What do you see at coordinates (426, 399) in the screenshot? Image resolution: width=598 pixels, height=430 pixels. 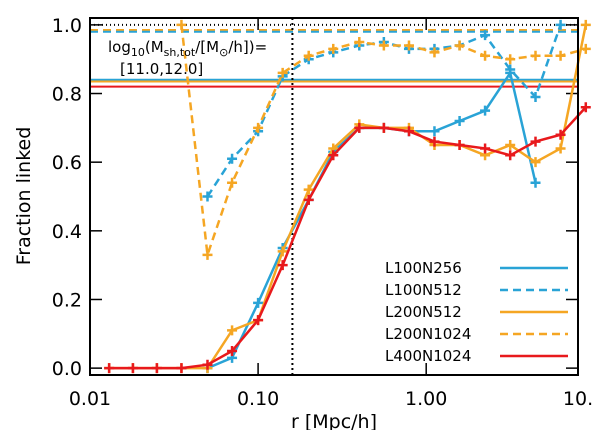 I see `x-tick-label: 1.00` at bounding box center [426, 399].